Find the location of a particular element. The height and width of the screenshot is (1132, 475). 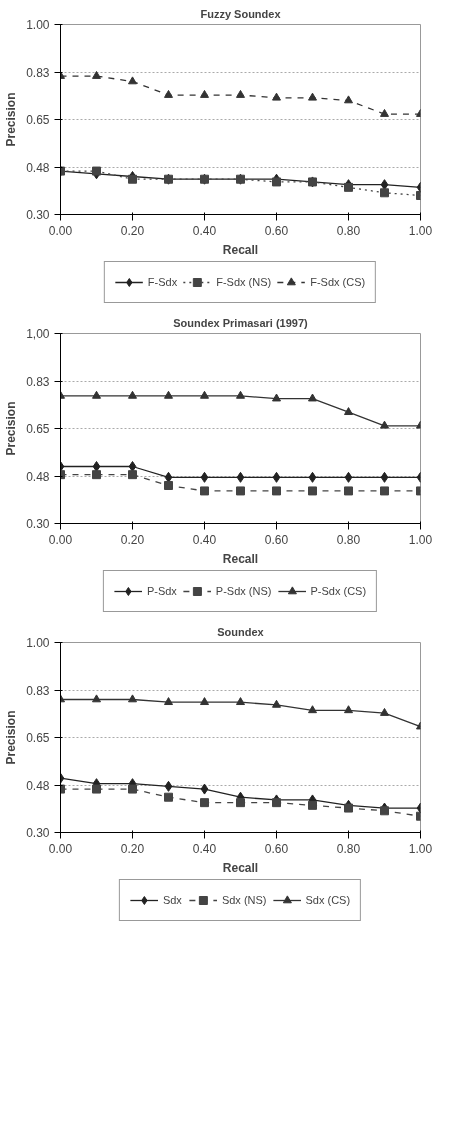

legend-label: F-Sdx (NS) is located at coordinates (244, 282).